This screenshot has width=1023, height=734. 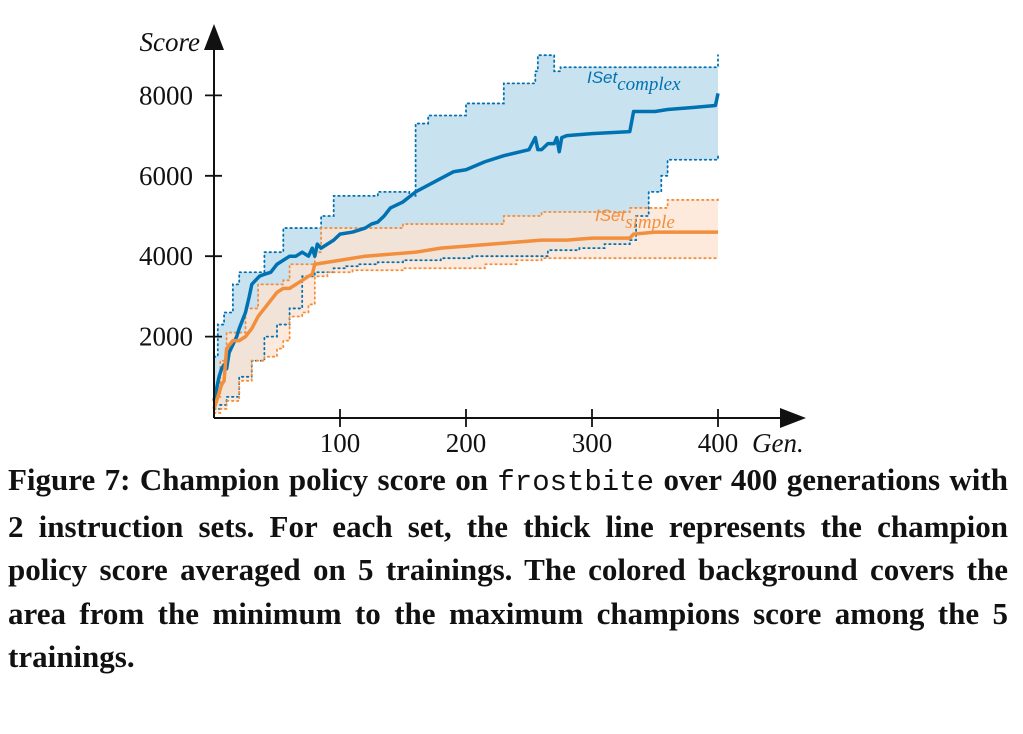 What do you see at coordinates (166, 337) in the screenshot?
I see `y-tick-label: 2000` at bounding box center [166, 337].